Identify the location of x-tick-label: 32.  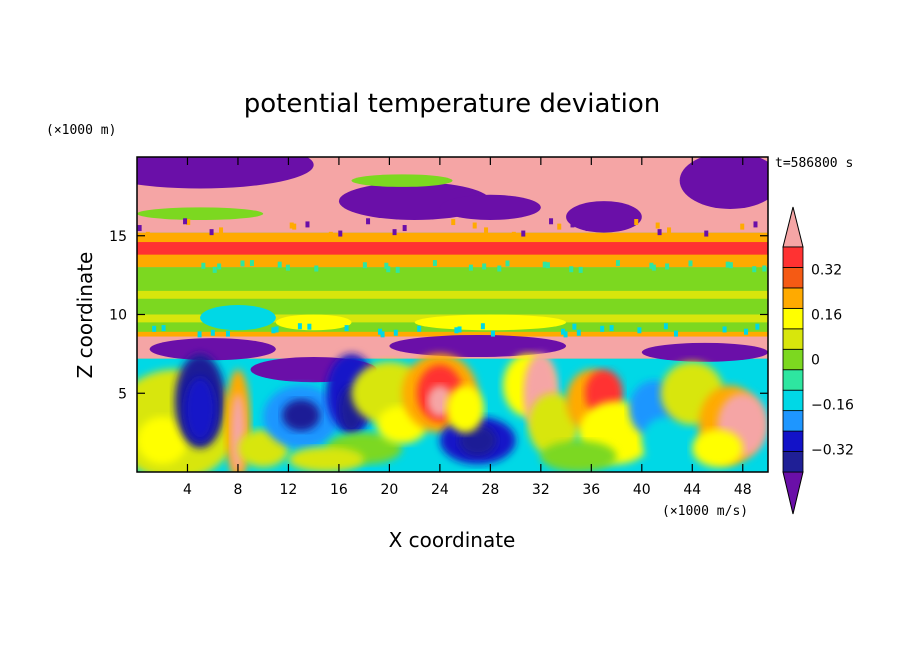
(541, 490).